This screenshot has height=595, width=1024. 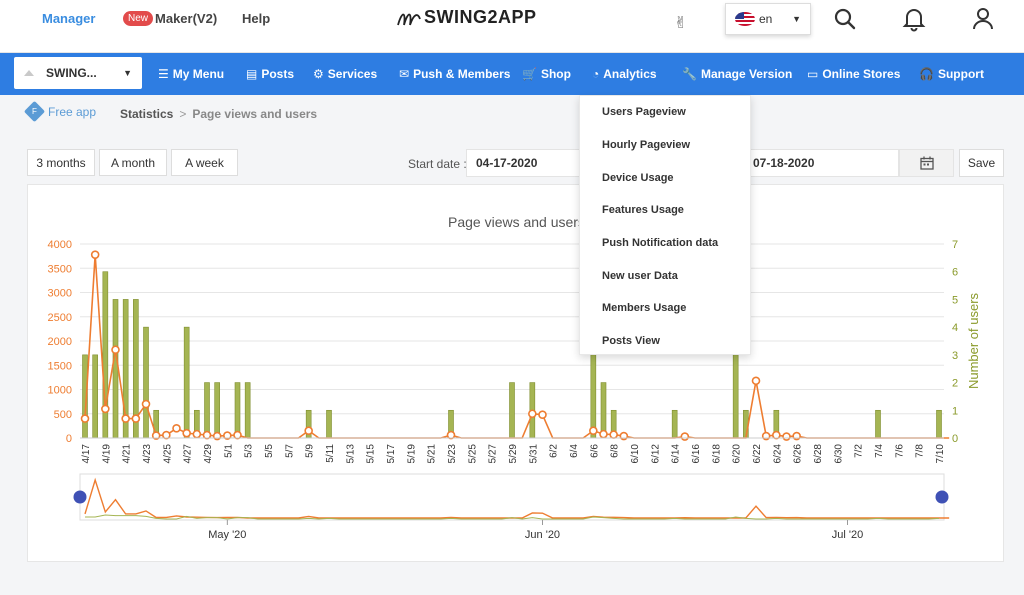 What do you see at coordinates (630, 74) in the screenshot?
I see `nav-label: Analytics` at bounding box center [630, 74].